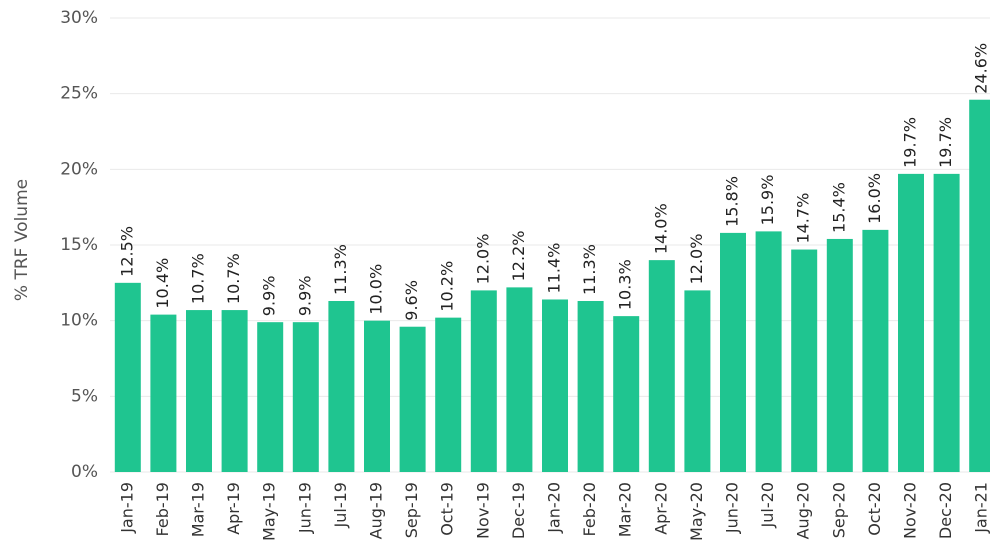 This screenshot has height=557, width=990. I want to click on x-tick-label: Sep-19, so click(411, 510).